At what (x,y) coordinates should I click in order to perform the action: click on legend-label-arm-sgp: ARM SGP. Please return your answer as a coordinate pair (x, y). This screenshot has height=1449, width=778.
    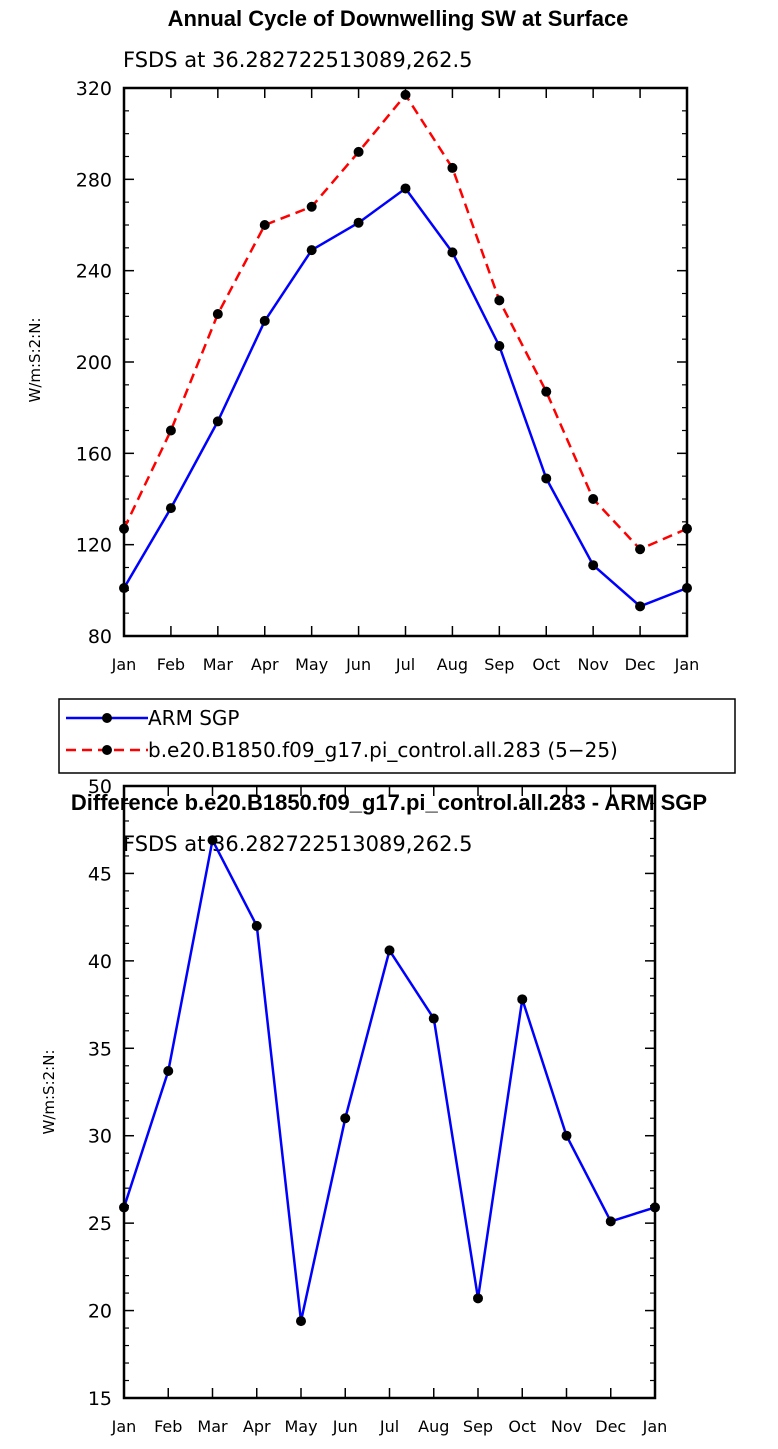
    Looking at the image, I should click on (193, 718).